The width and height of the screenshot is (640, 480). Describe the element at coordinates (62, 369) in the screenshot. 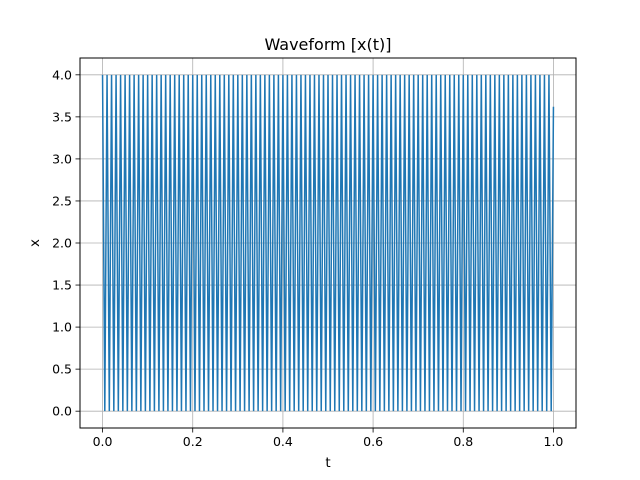

I see `y-tick-label: 0.5` at that location.